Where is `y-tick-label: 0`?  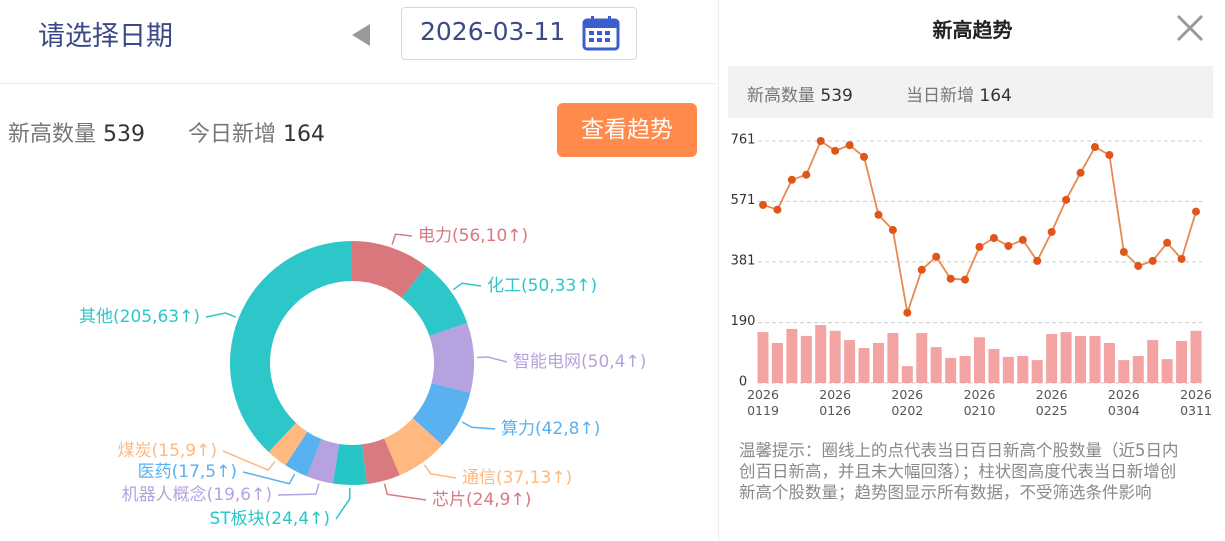
y-tick-label: 0 is located at coordinates (743, 382).